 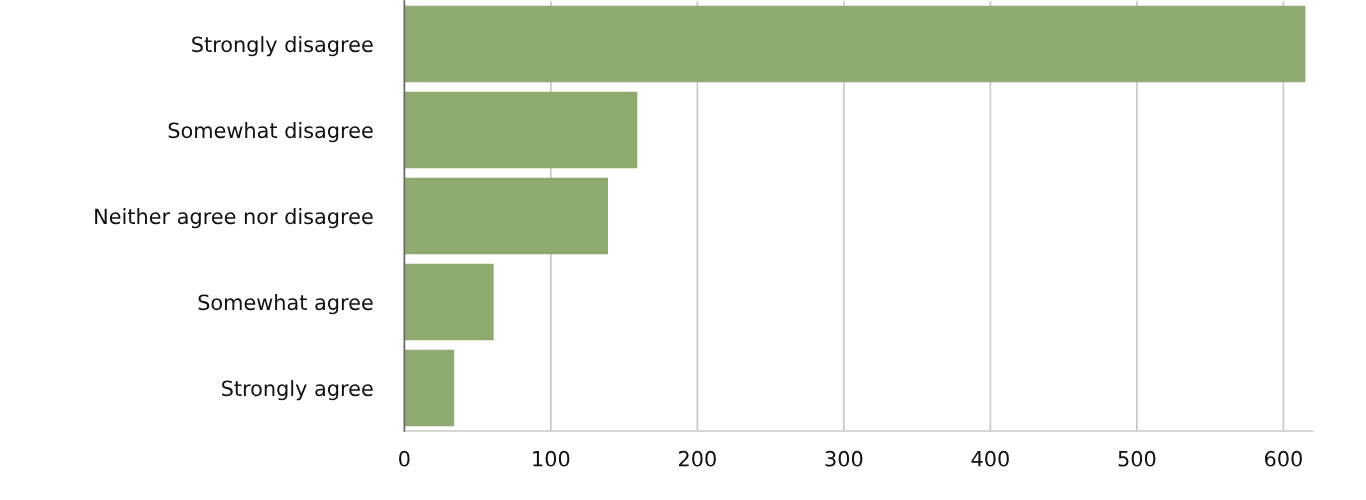 I want to click on y-tick-label: Neither agree nor disagree, so click(x=234, y=218).